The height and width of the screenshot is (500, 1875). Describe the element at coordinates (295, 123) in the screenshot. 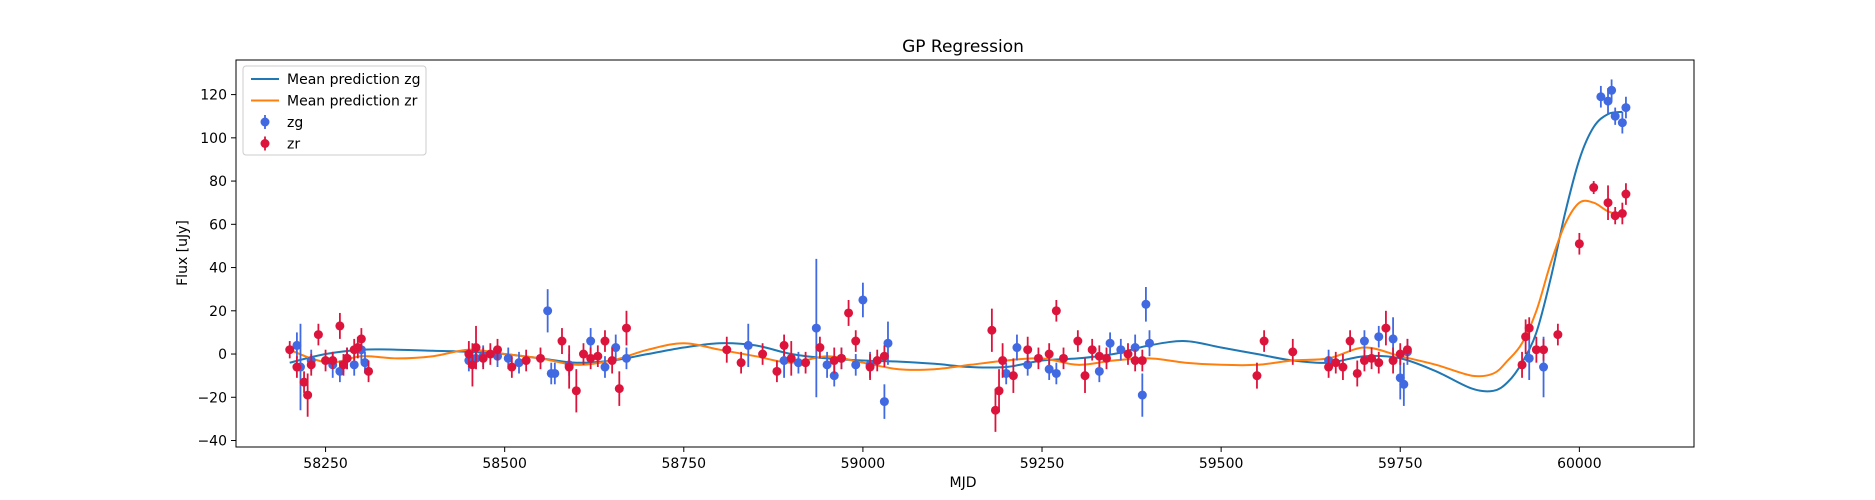

I see `legend-label: zg` at that location.